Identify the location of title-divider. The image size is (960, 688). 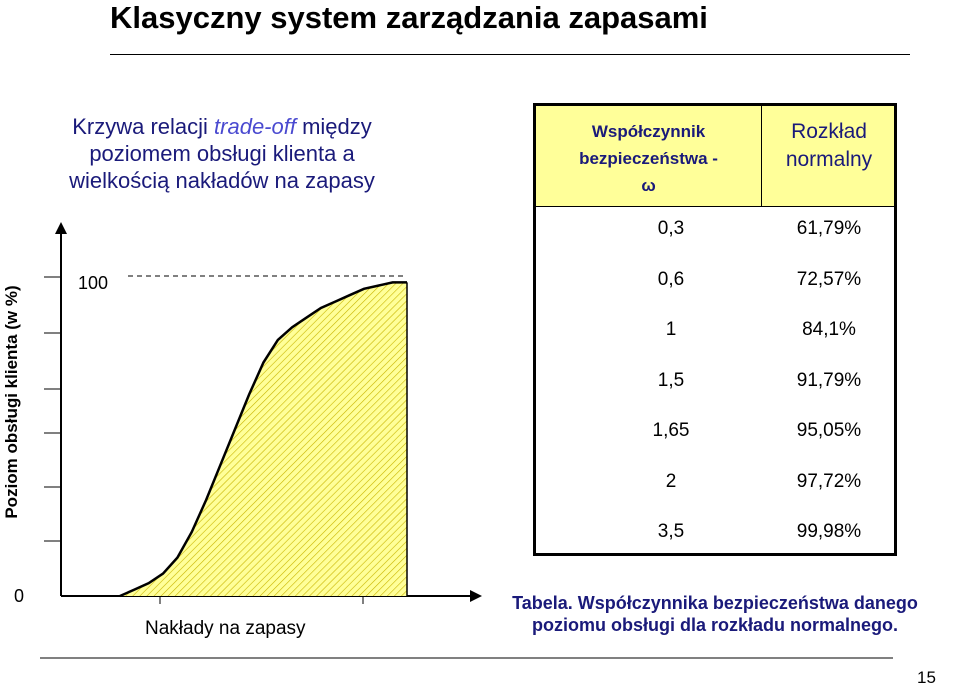
(510, 54).